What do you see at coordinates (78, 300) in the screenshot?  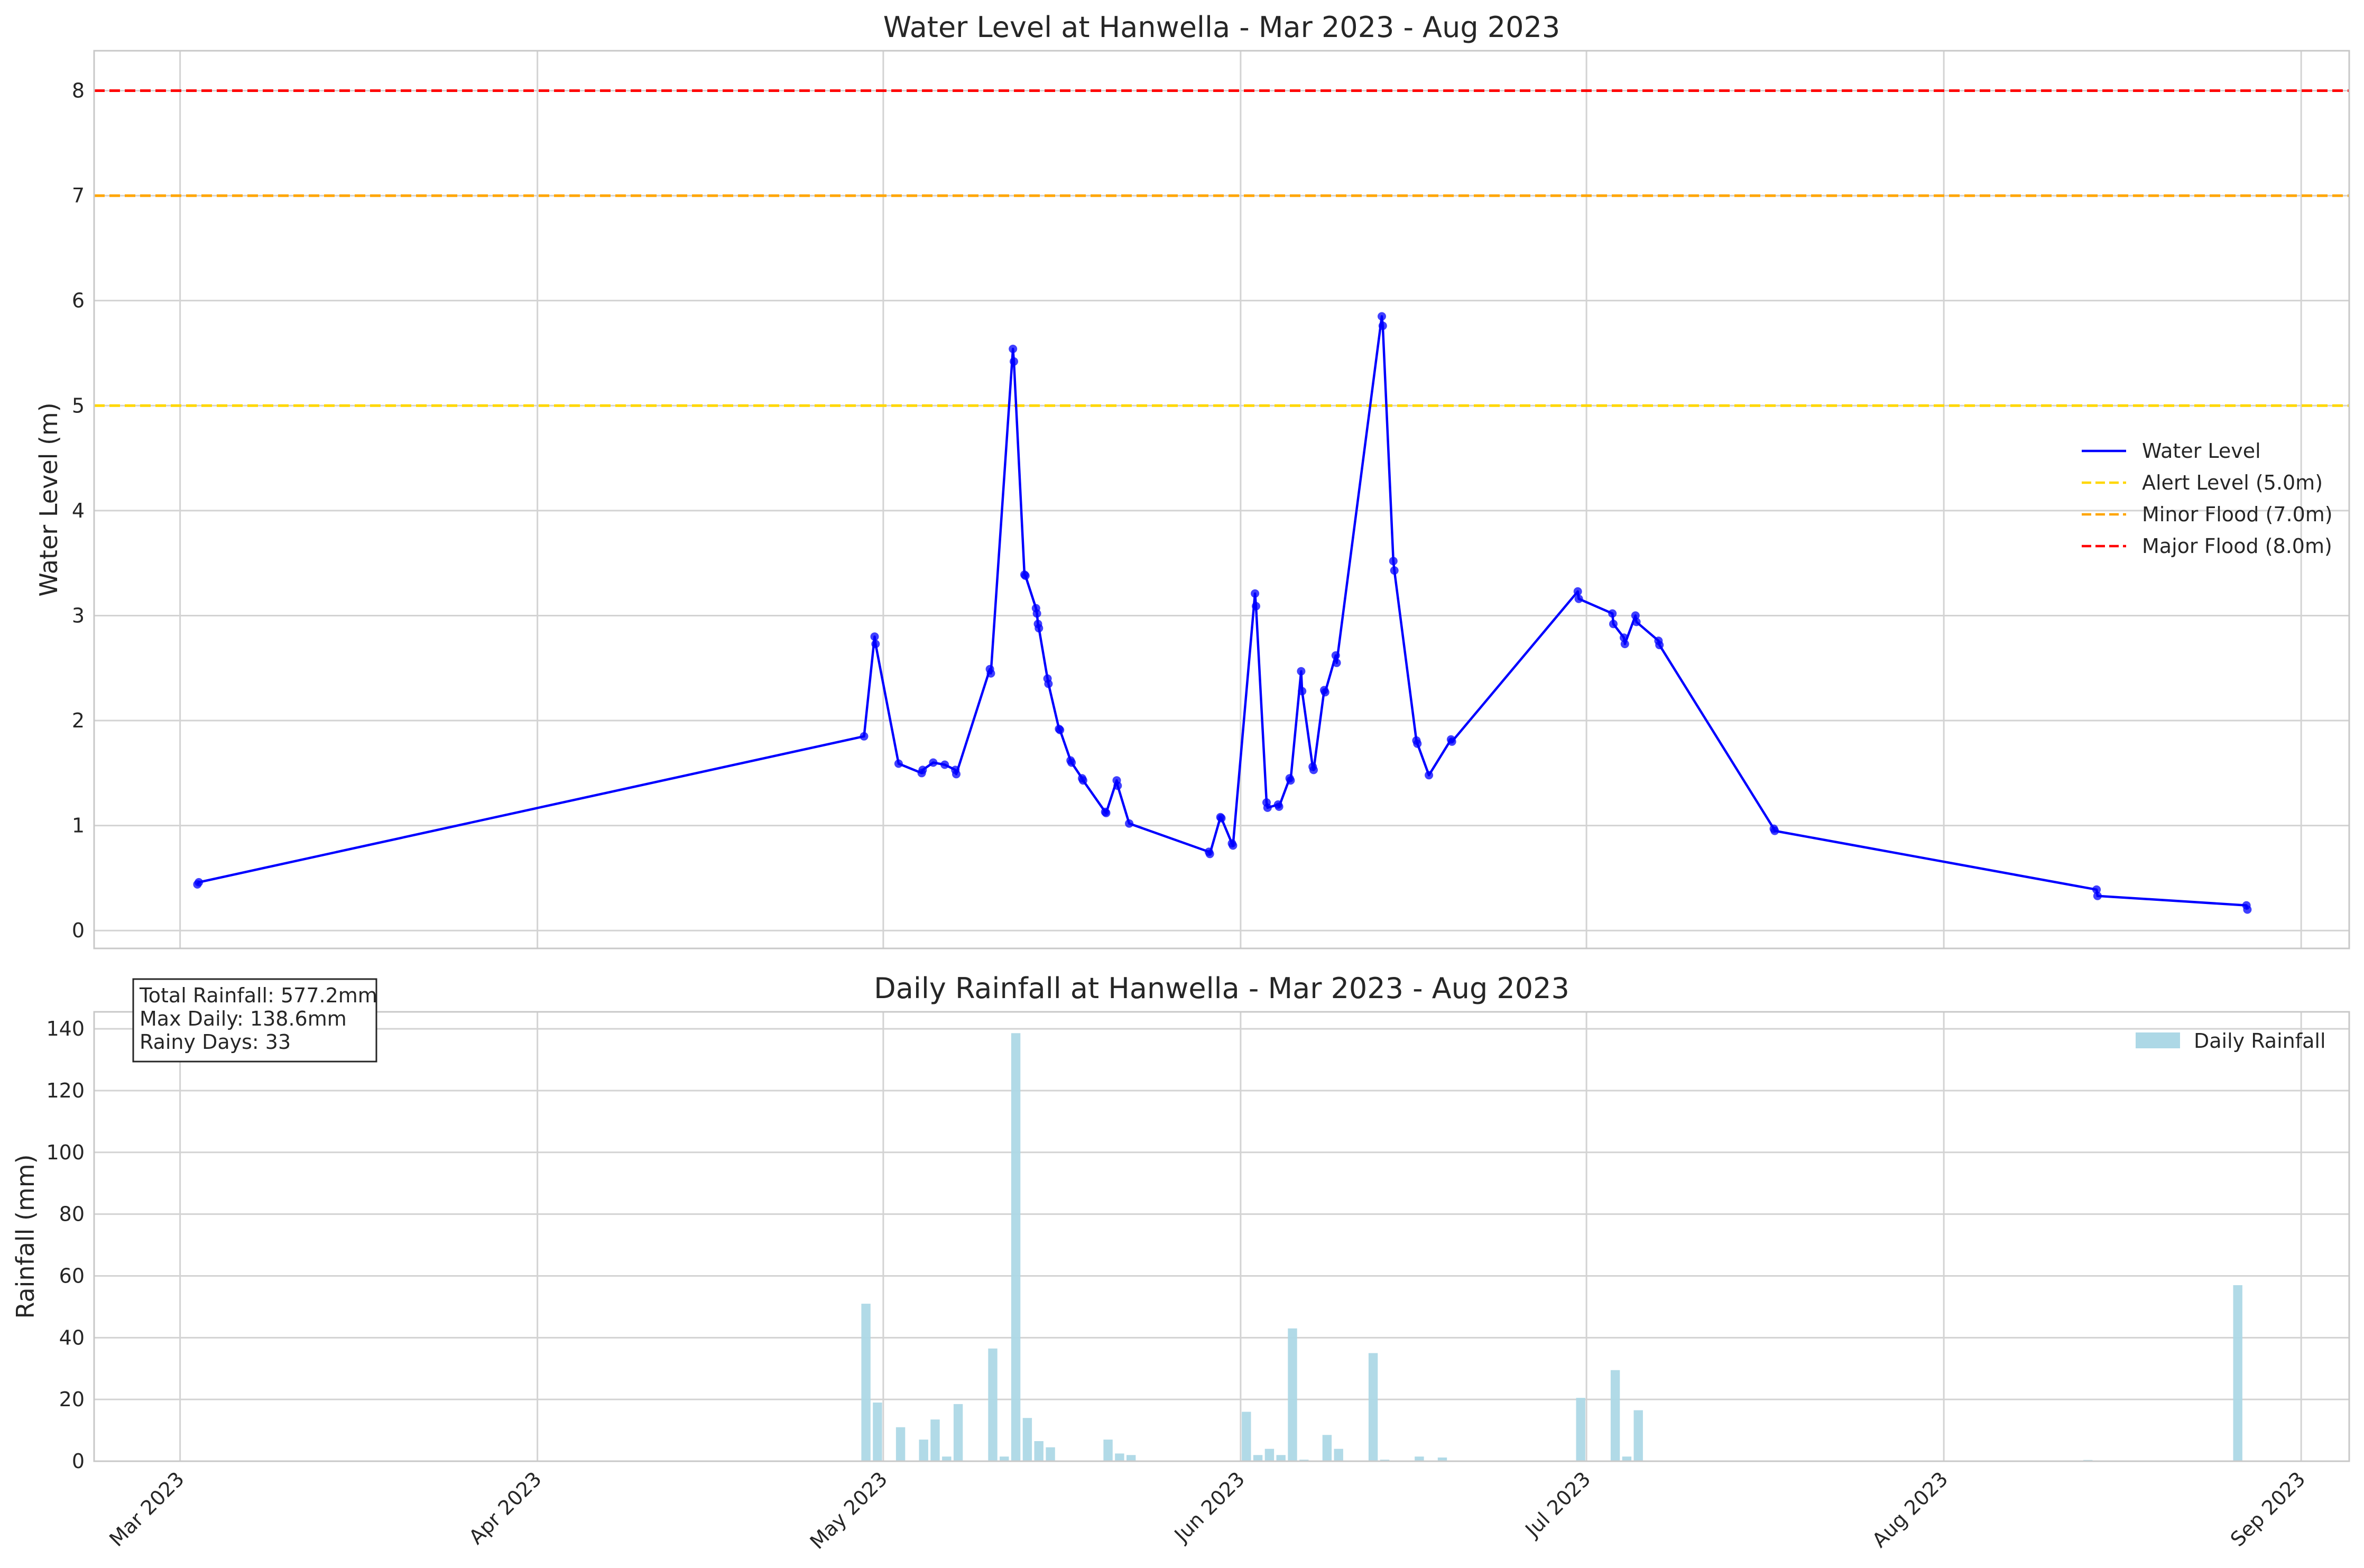 I see `water-level-y-tick-label: 6` at bounding box center [78, 300].